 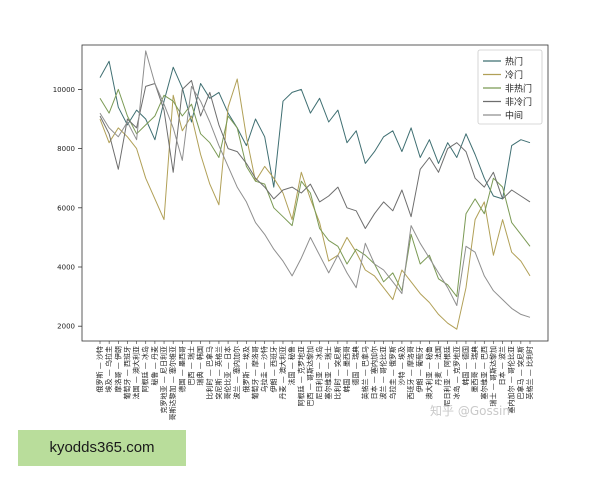 What do you see at coordinates (401, 365) in the screenshot?
I see `x-tick-label: 沙特 — 埃及` at bounding box center [401, 365].